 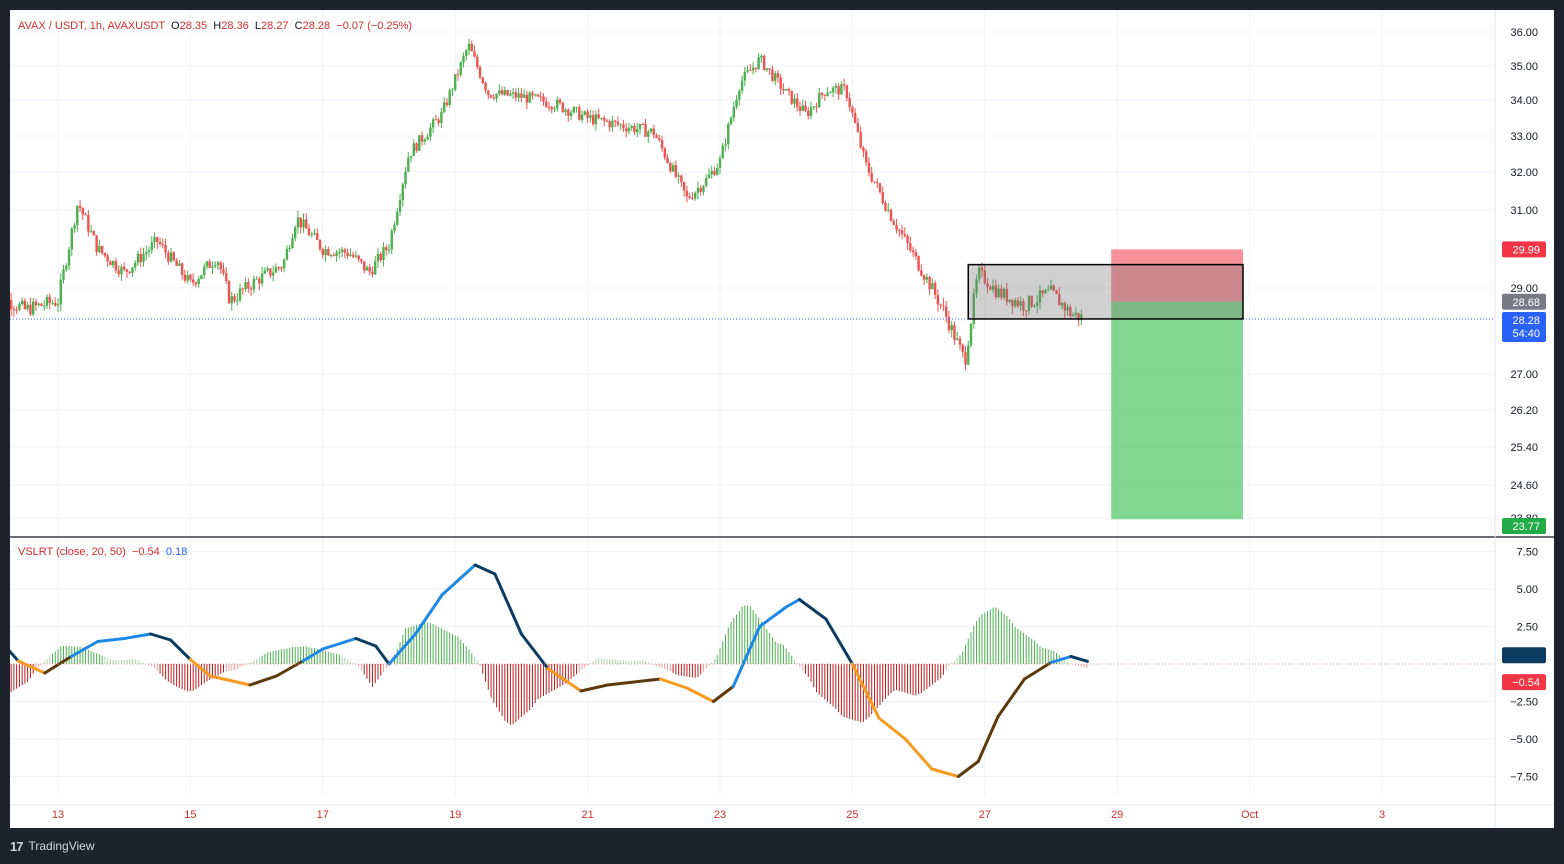 I want to click on time-axis: 13 15 17 19 21 23 25 27 29 Oct 3, so click(x=718, y=815).